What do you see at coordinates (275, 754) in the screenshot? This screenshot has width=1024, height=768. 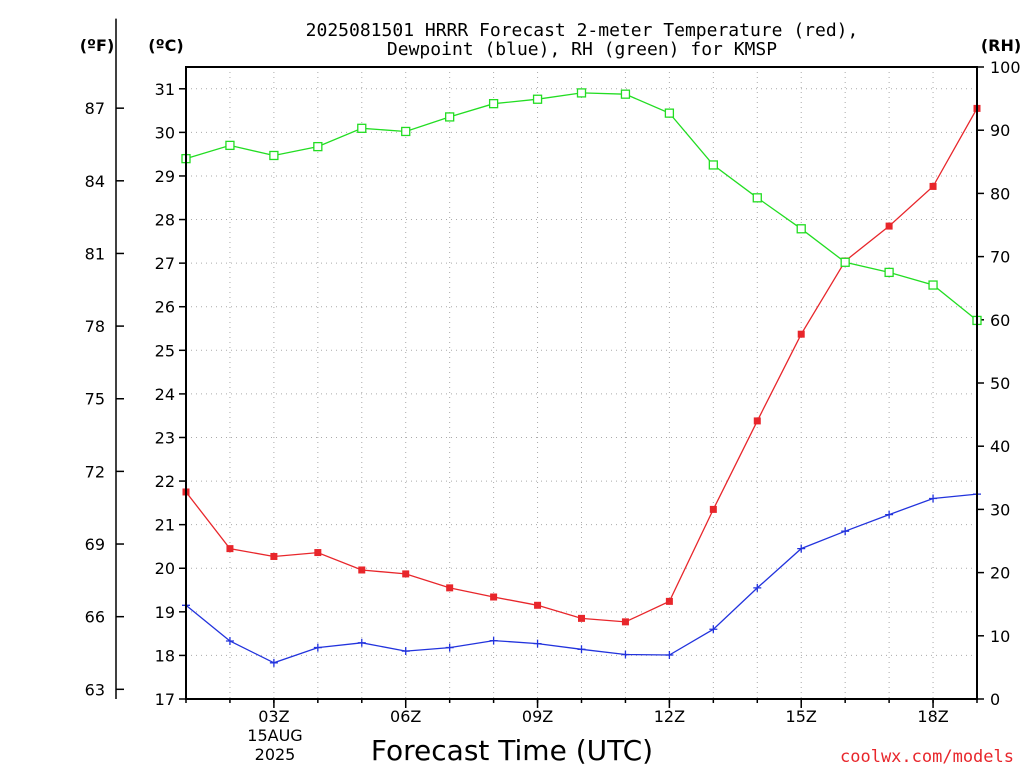 I see `date-label-year: 2025` at bounding box center [275, 754].